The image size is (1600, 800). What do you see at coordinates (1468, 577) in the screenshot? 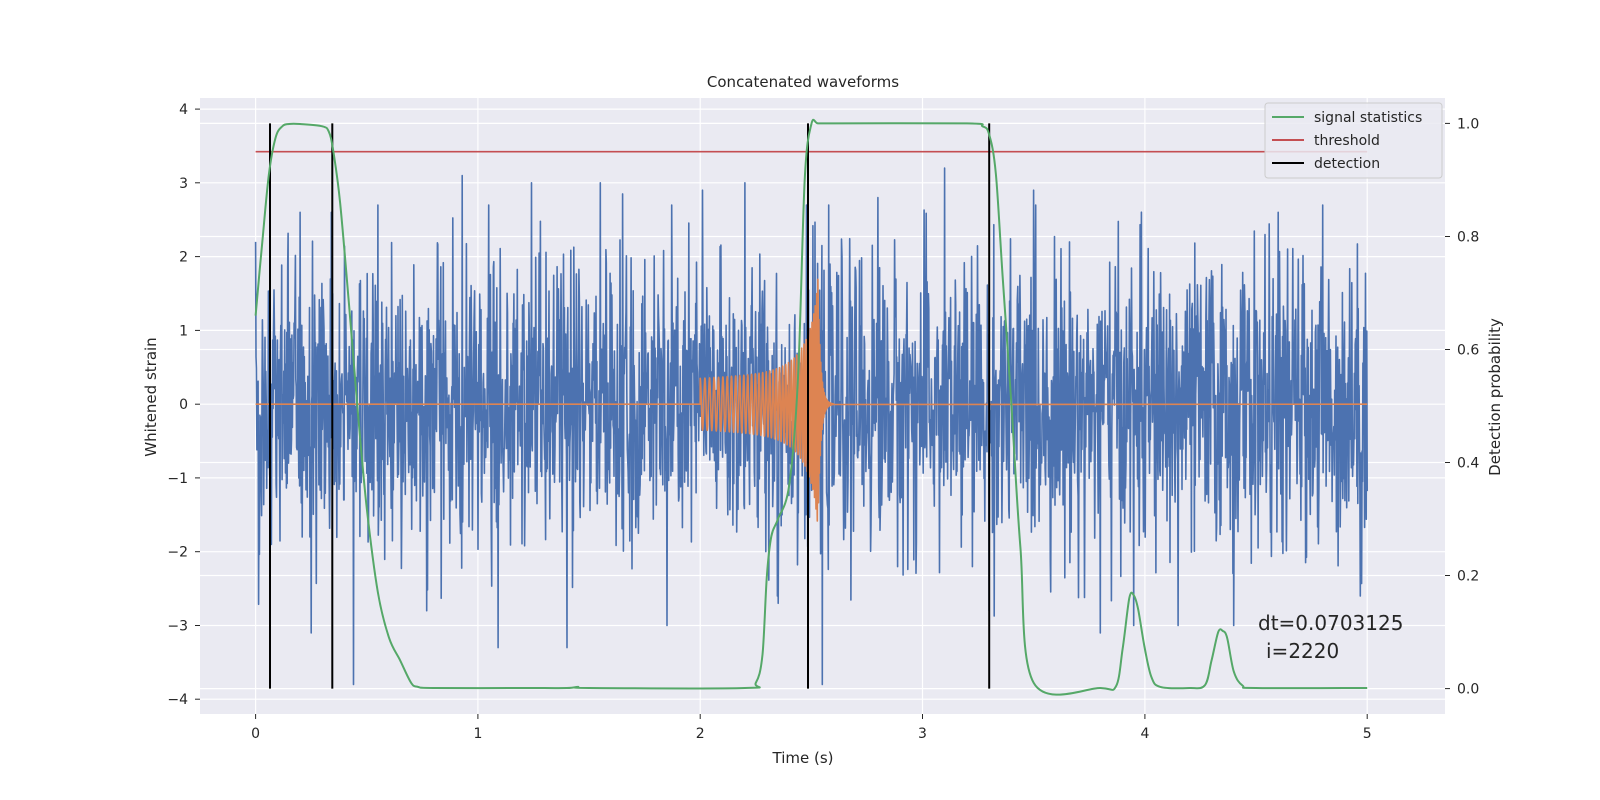
I see `y-tick-label-right: 0.2` at bounding box center [1468, 577].